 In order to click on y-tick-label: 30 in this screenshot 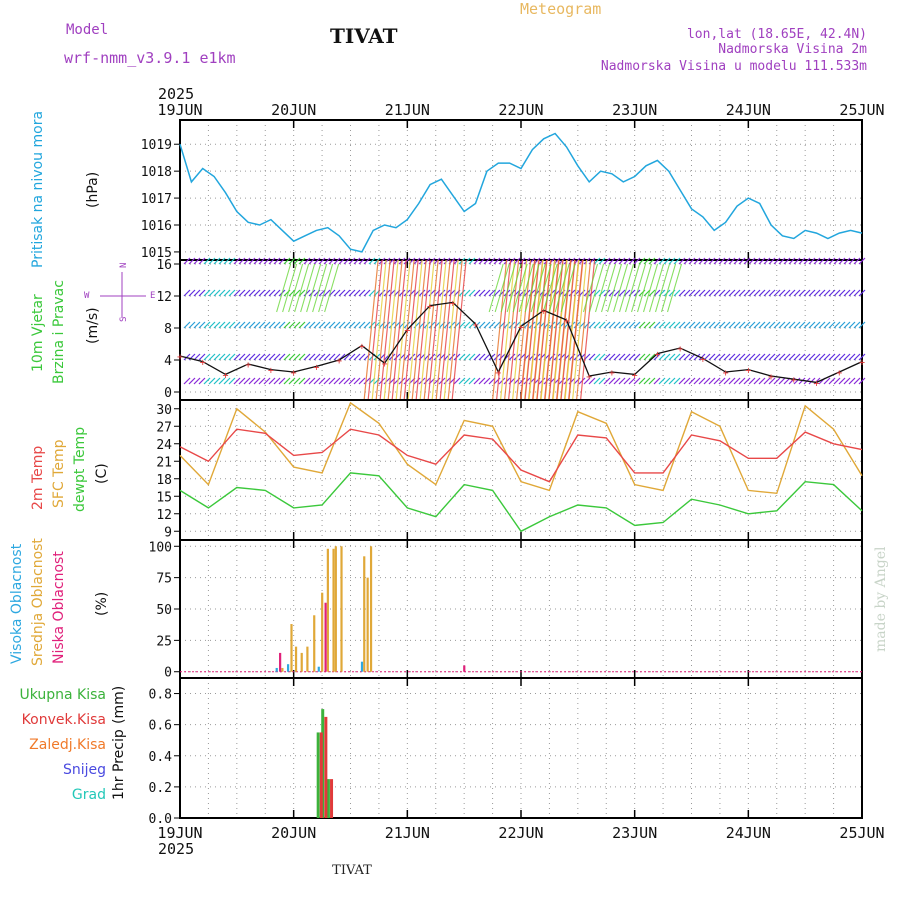, I will do `click(164, 410)`.